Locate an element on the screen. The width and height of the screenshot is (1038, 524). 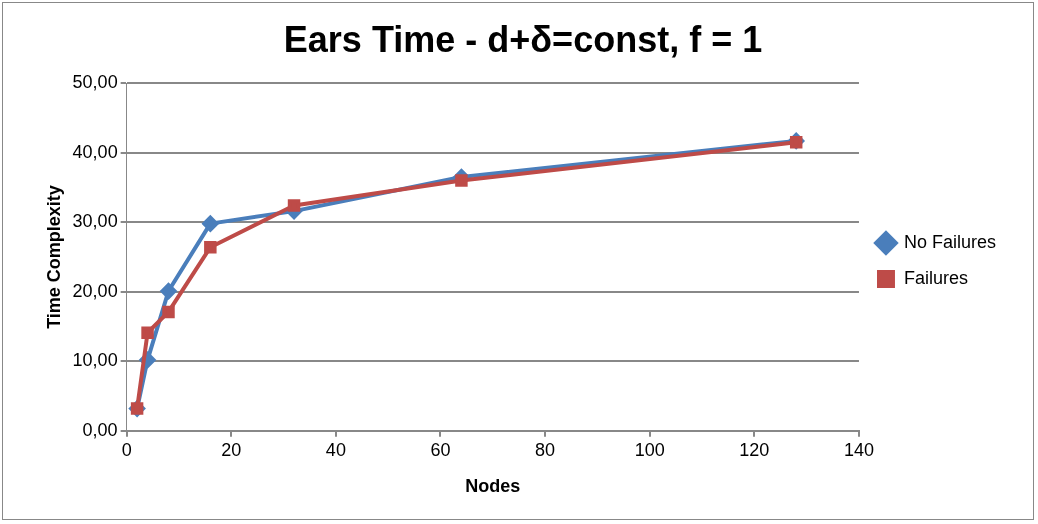
chart-title: Ears Time - d+δ=const, f = 1 is located at coordinates (523, 39).